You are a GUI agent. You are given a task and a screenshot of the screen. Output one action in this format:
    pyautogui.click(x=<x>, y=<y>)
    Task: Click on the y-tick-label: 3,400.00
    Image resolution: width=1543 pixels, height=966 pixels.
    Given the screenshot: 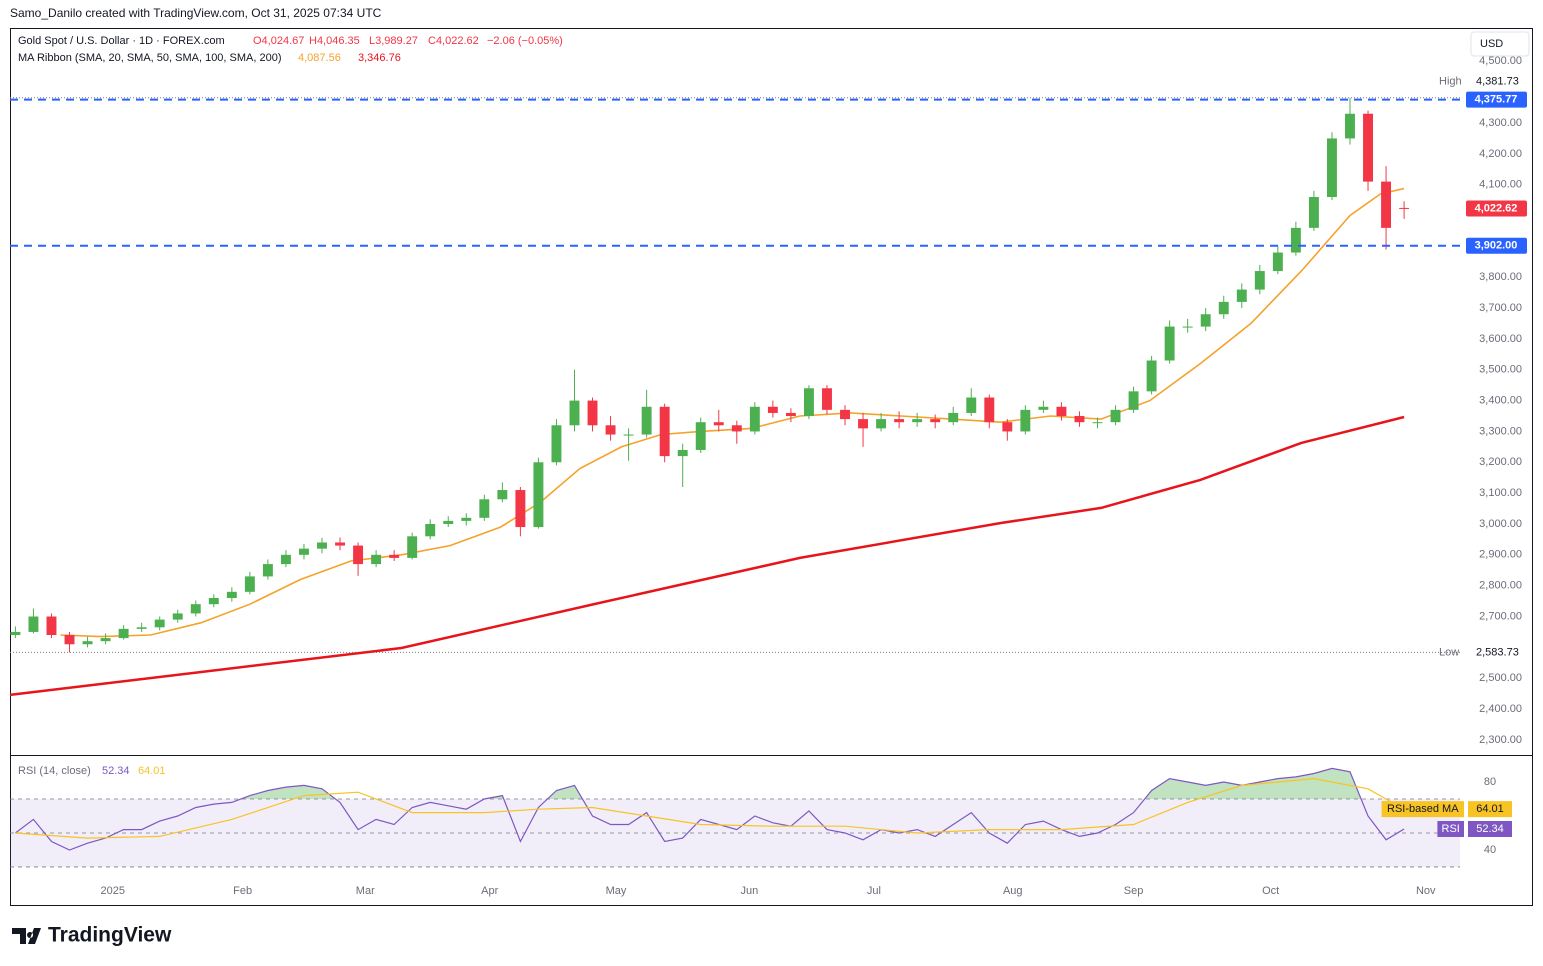 What is the action you would take?
    pyautogui.click(x=1500, y=401)
    